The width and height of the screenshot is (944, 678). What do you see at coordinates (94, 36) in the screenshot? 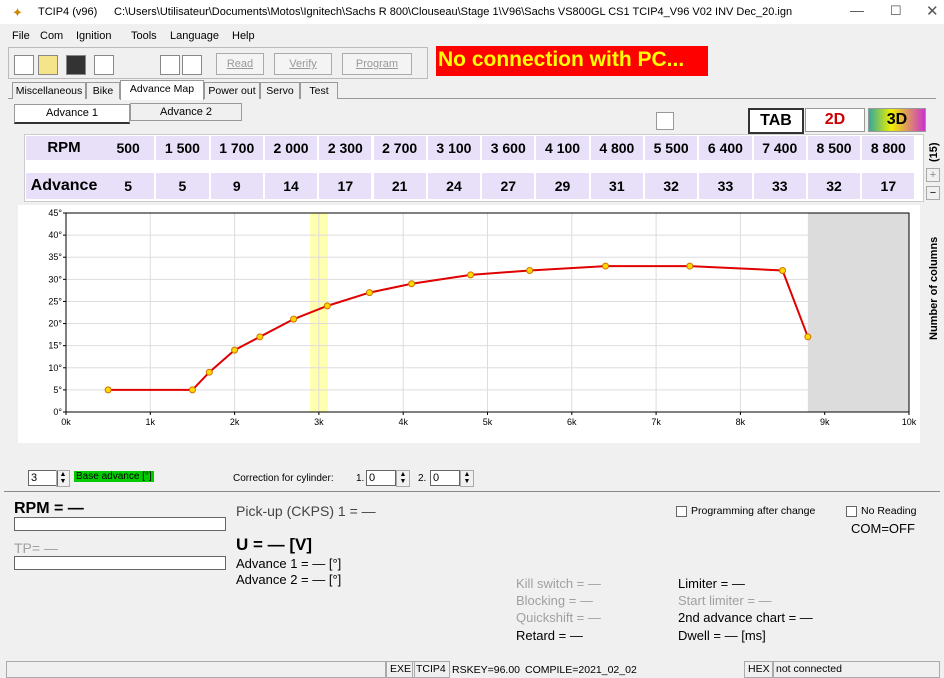
I see `menu-item: Ignition` at bounding box center [94, 36].